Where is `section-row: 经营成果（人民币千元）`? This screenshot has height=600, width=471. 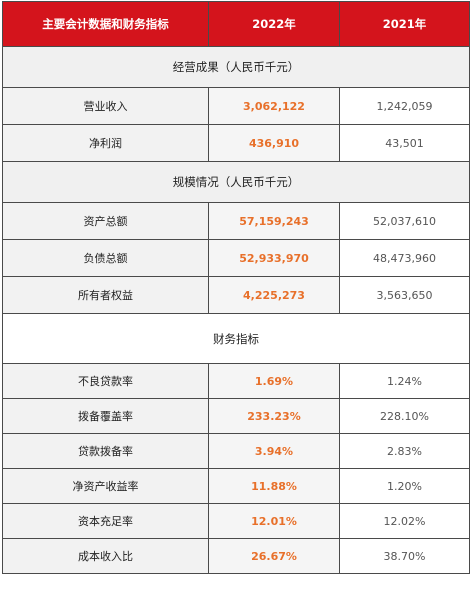
section-row: 经营成果（人民币千元） is located at coordinates (236, 67).